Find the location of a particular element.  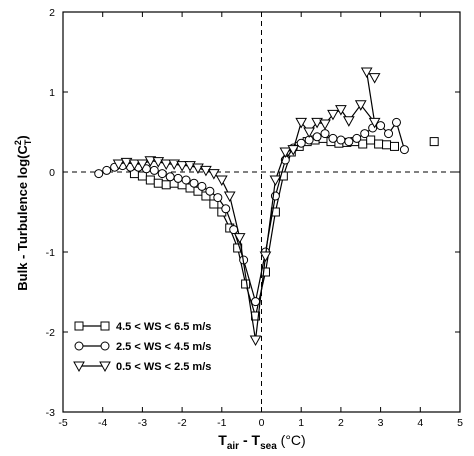

y-tick-label: 0 is located at coordinates (52, 173).